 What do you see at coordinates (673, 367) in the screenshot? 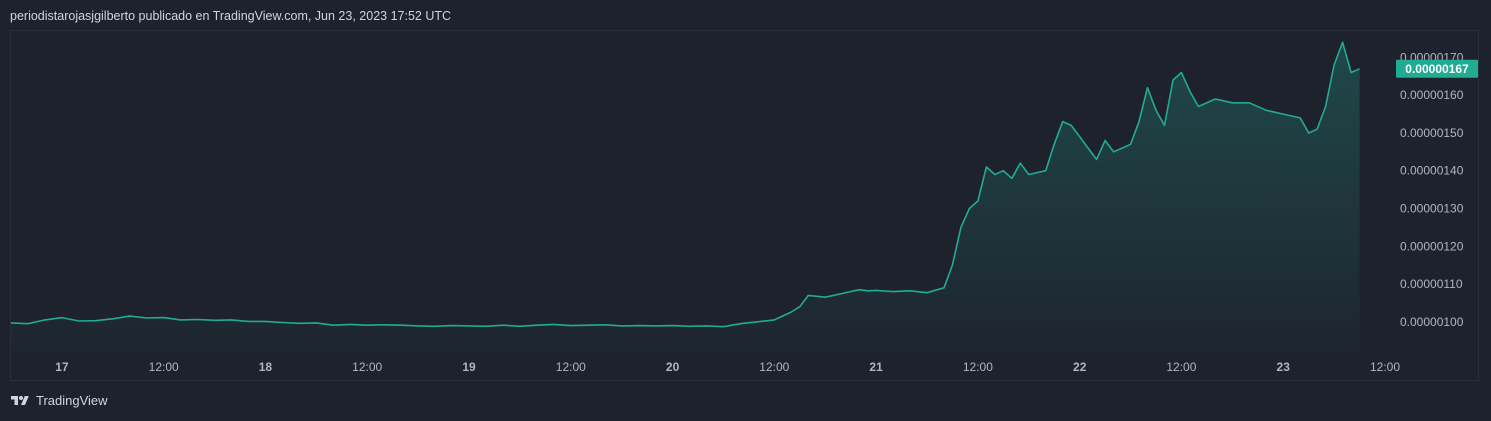
I see `x-tick-label: 20` at bounding box center [673, 367].